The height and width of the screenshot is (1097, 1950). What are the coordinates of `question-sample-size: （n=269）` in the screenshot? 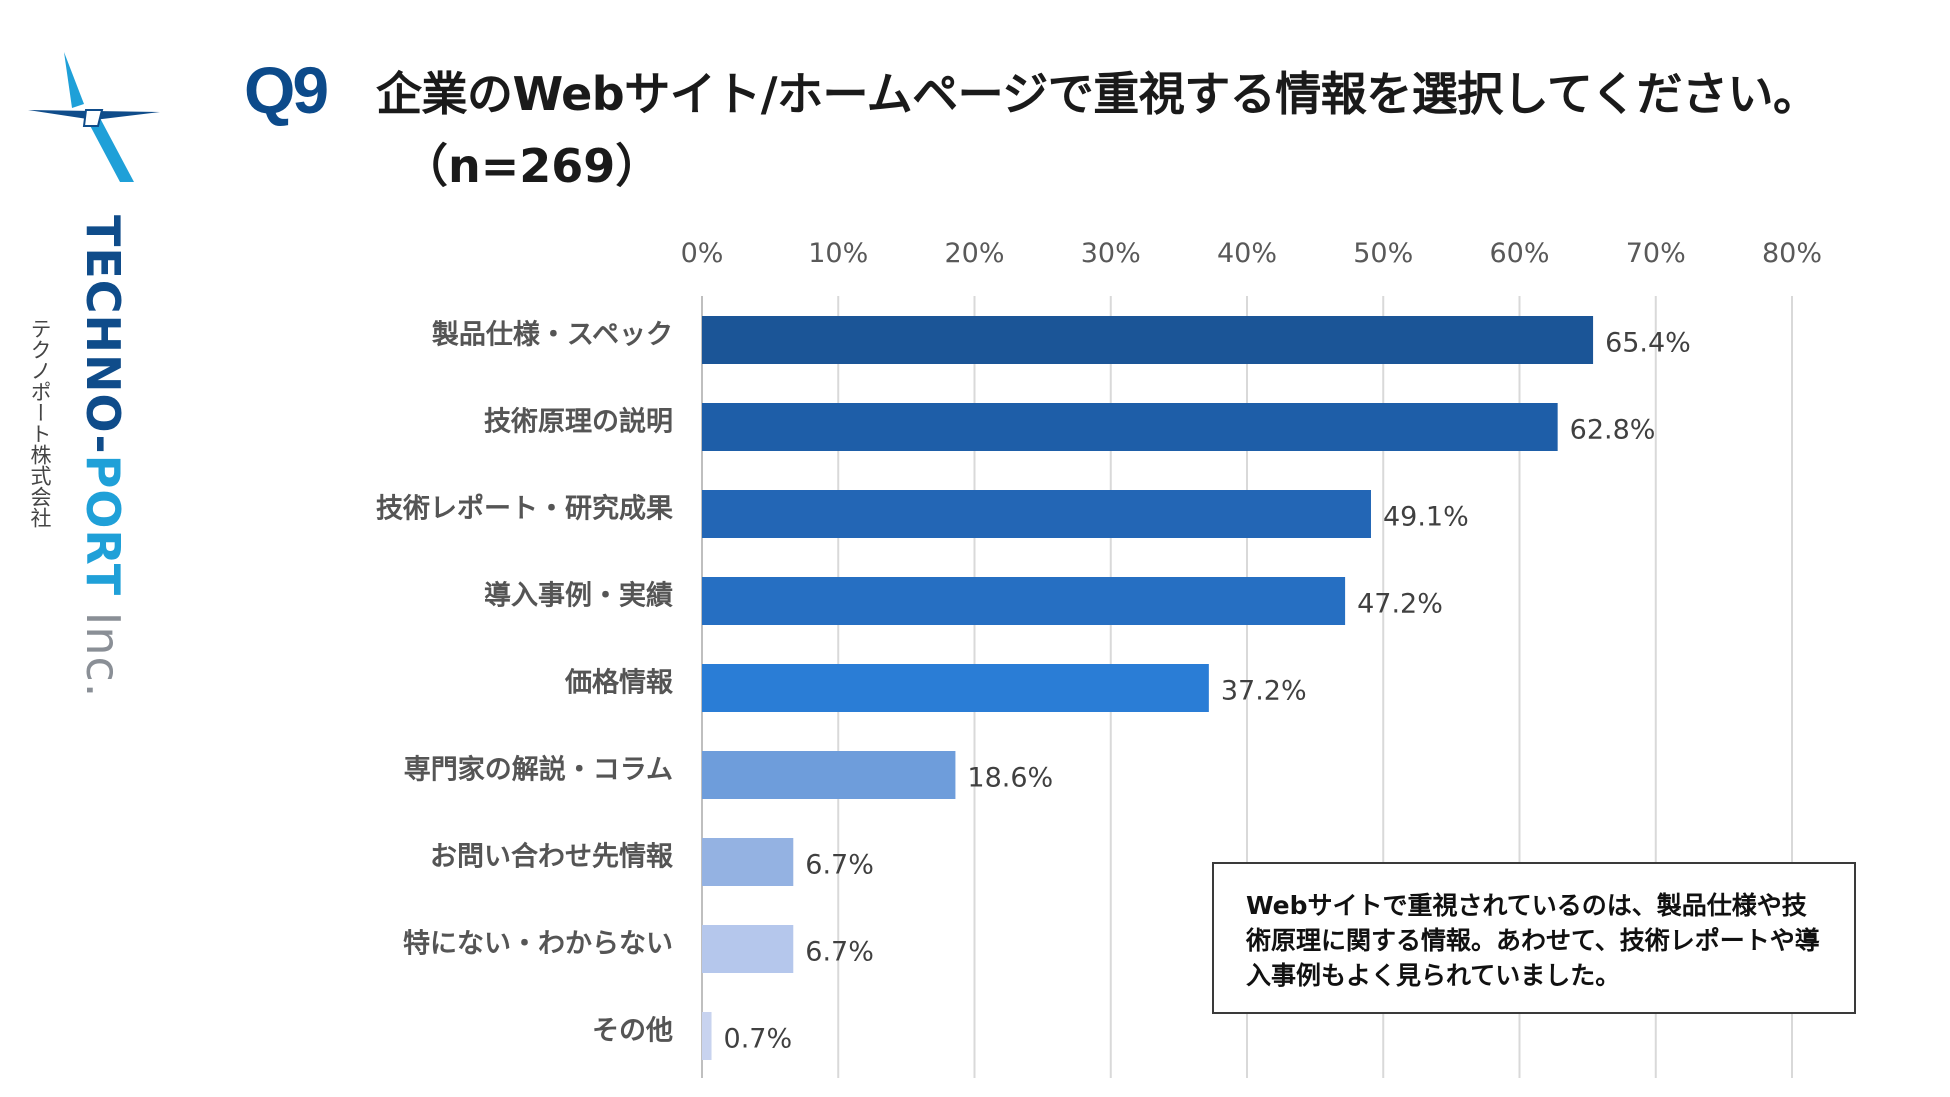 It's located at (532, 166).